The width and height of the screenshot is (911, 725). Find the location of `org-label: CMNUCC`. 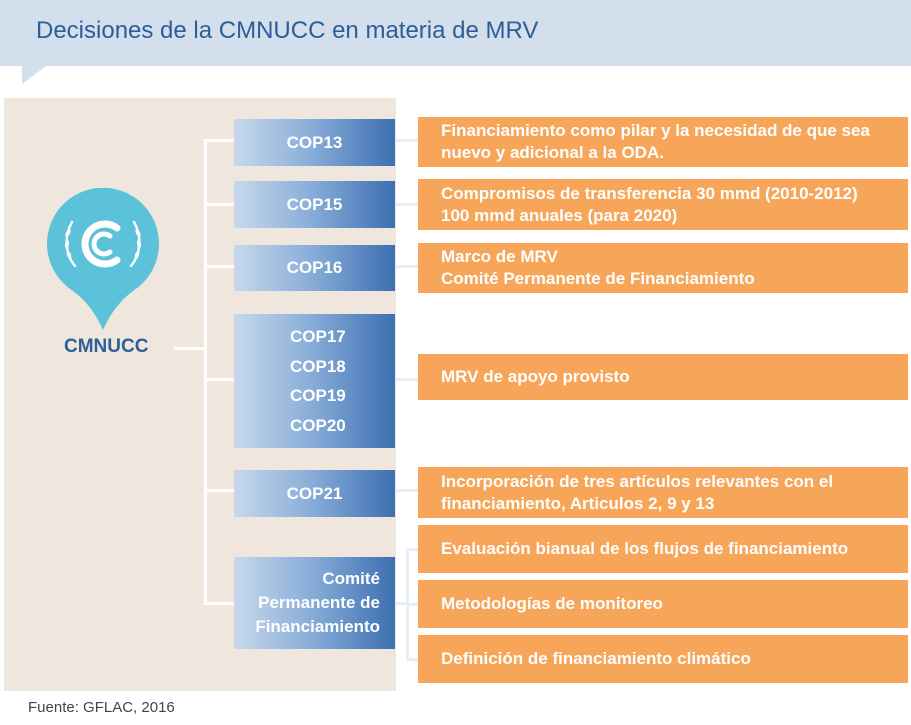

org-label: CMNUCC is located at coordinates (106, 346).